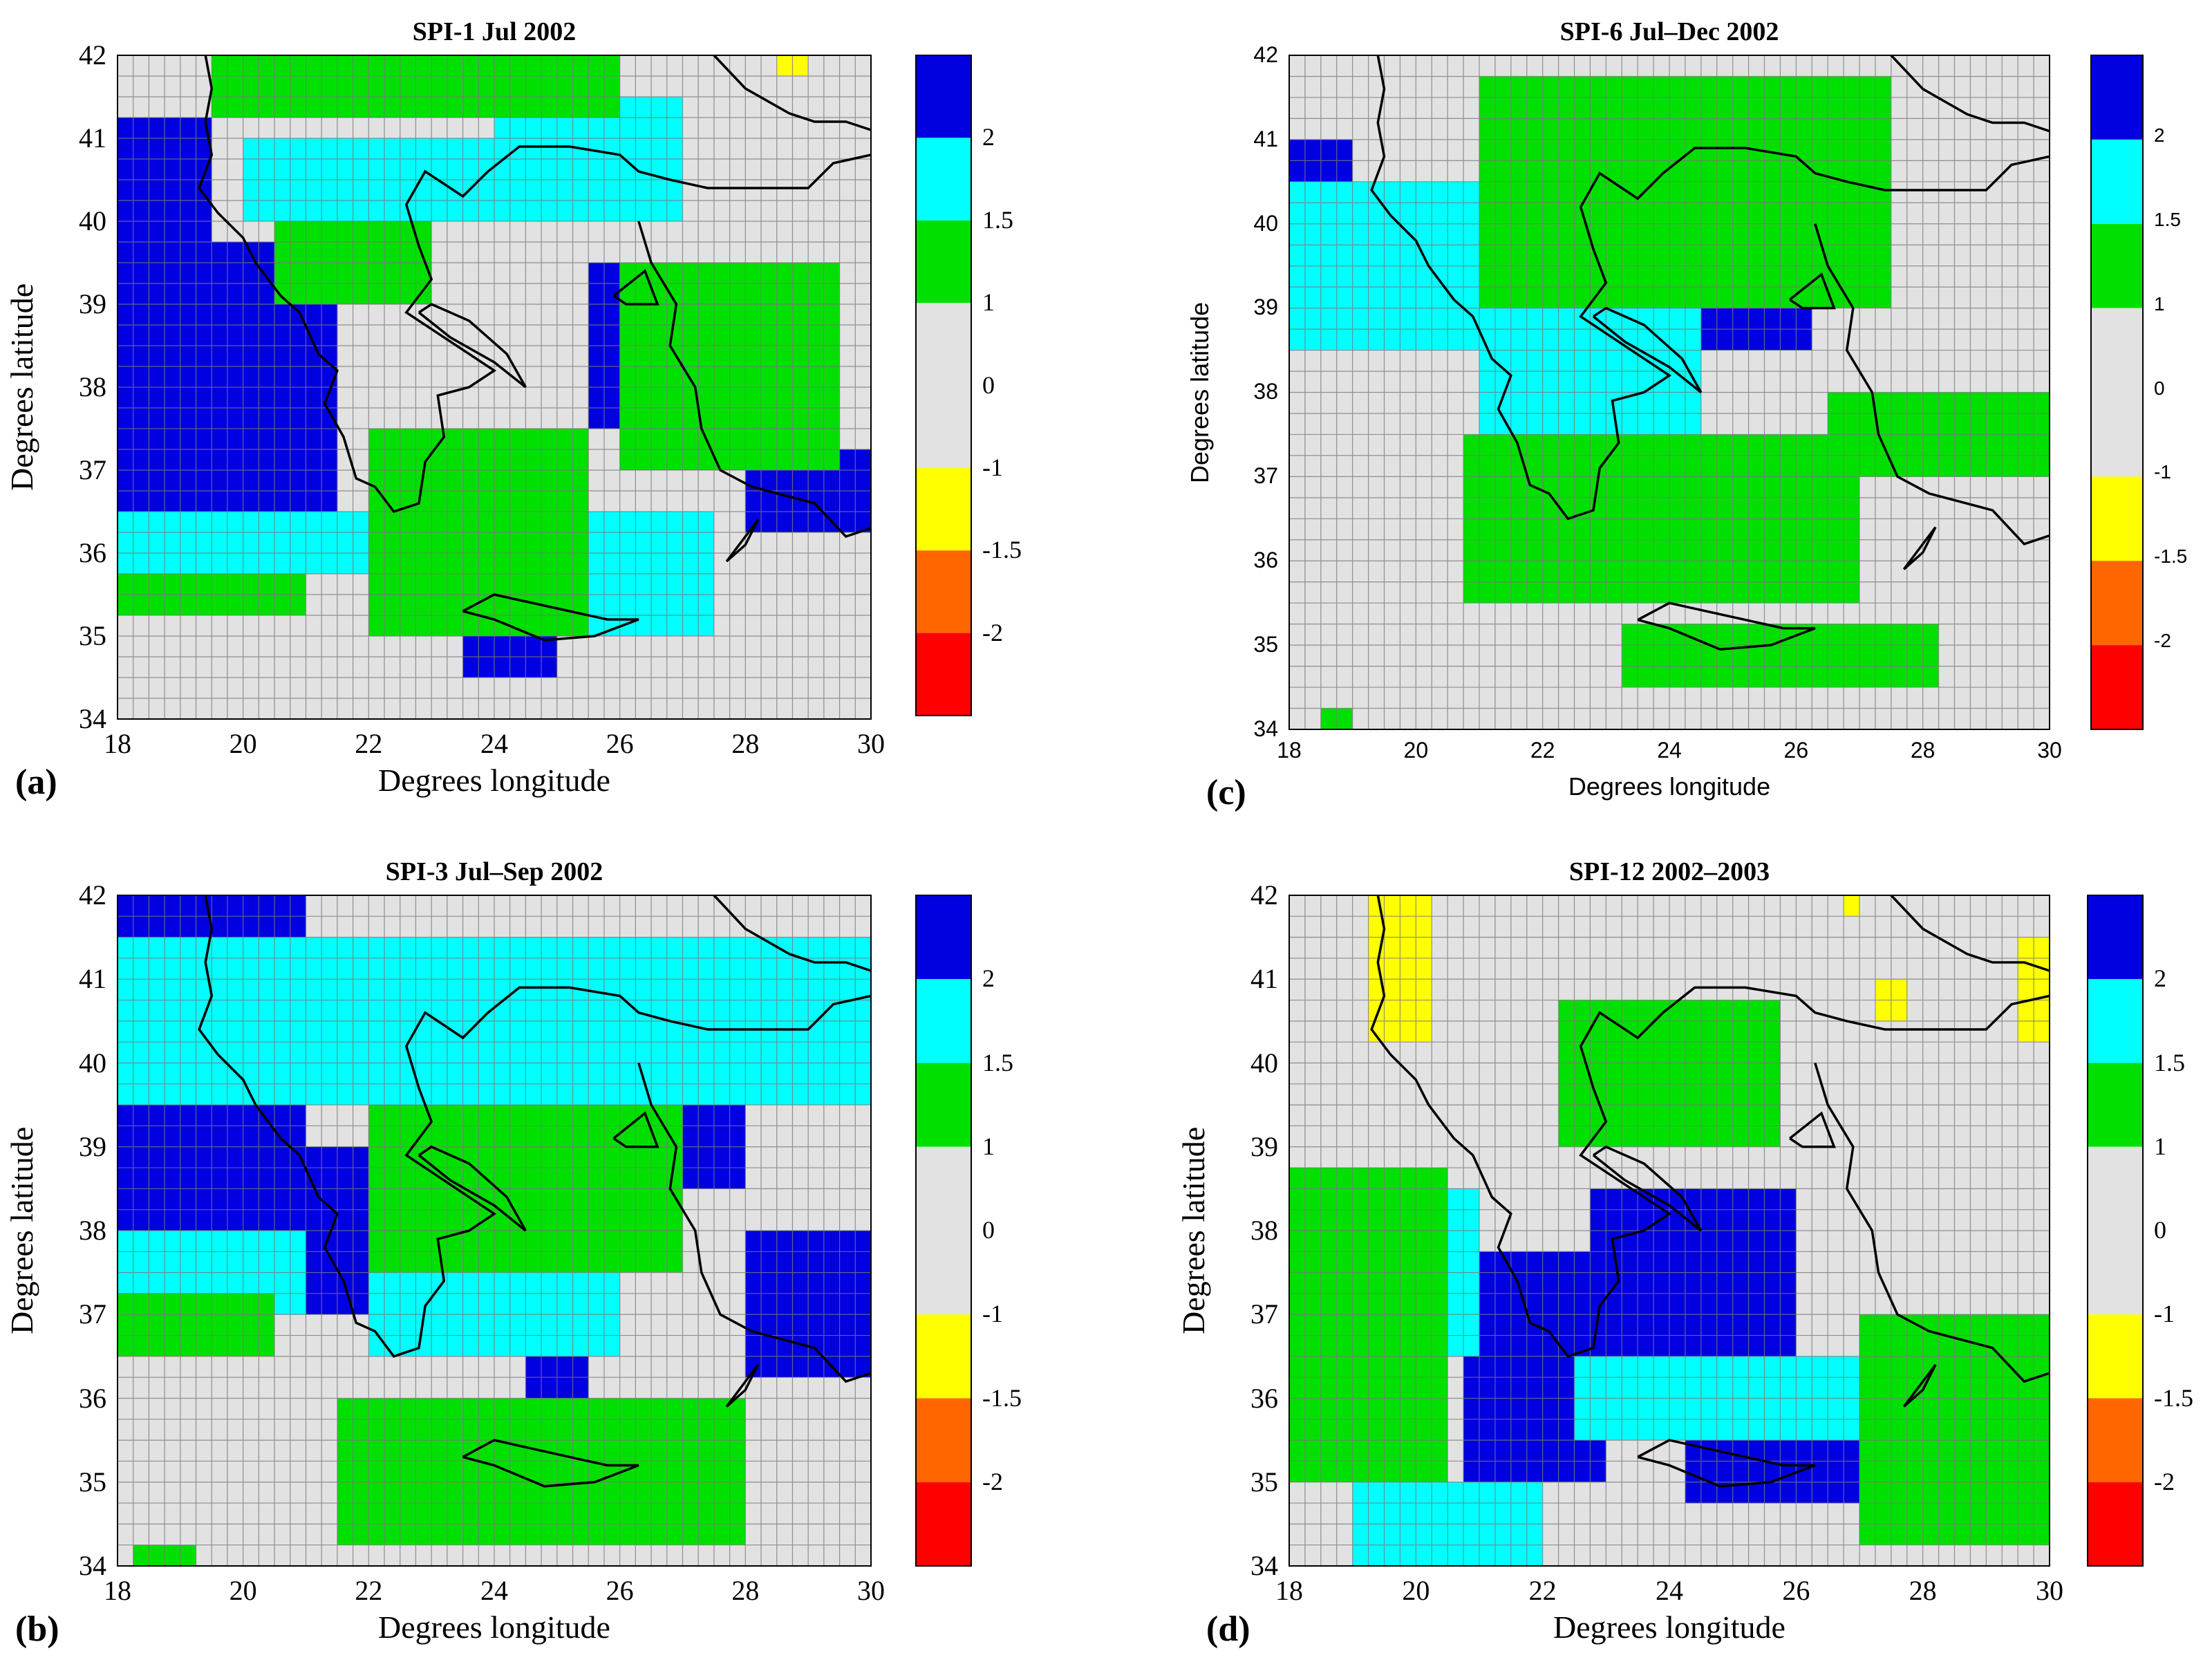 The image size is (2212, 1680). Describe the element at coordinates (92, 1063) in the screenshot. I see `y-tick-b-6: 40` at that location.